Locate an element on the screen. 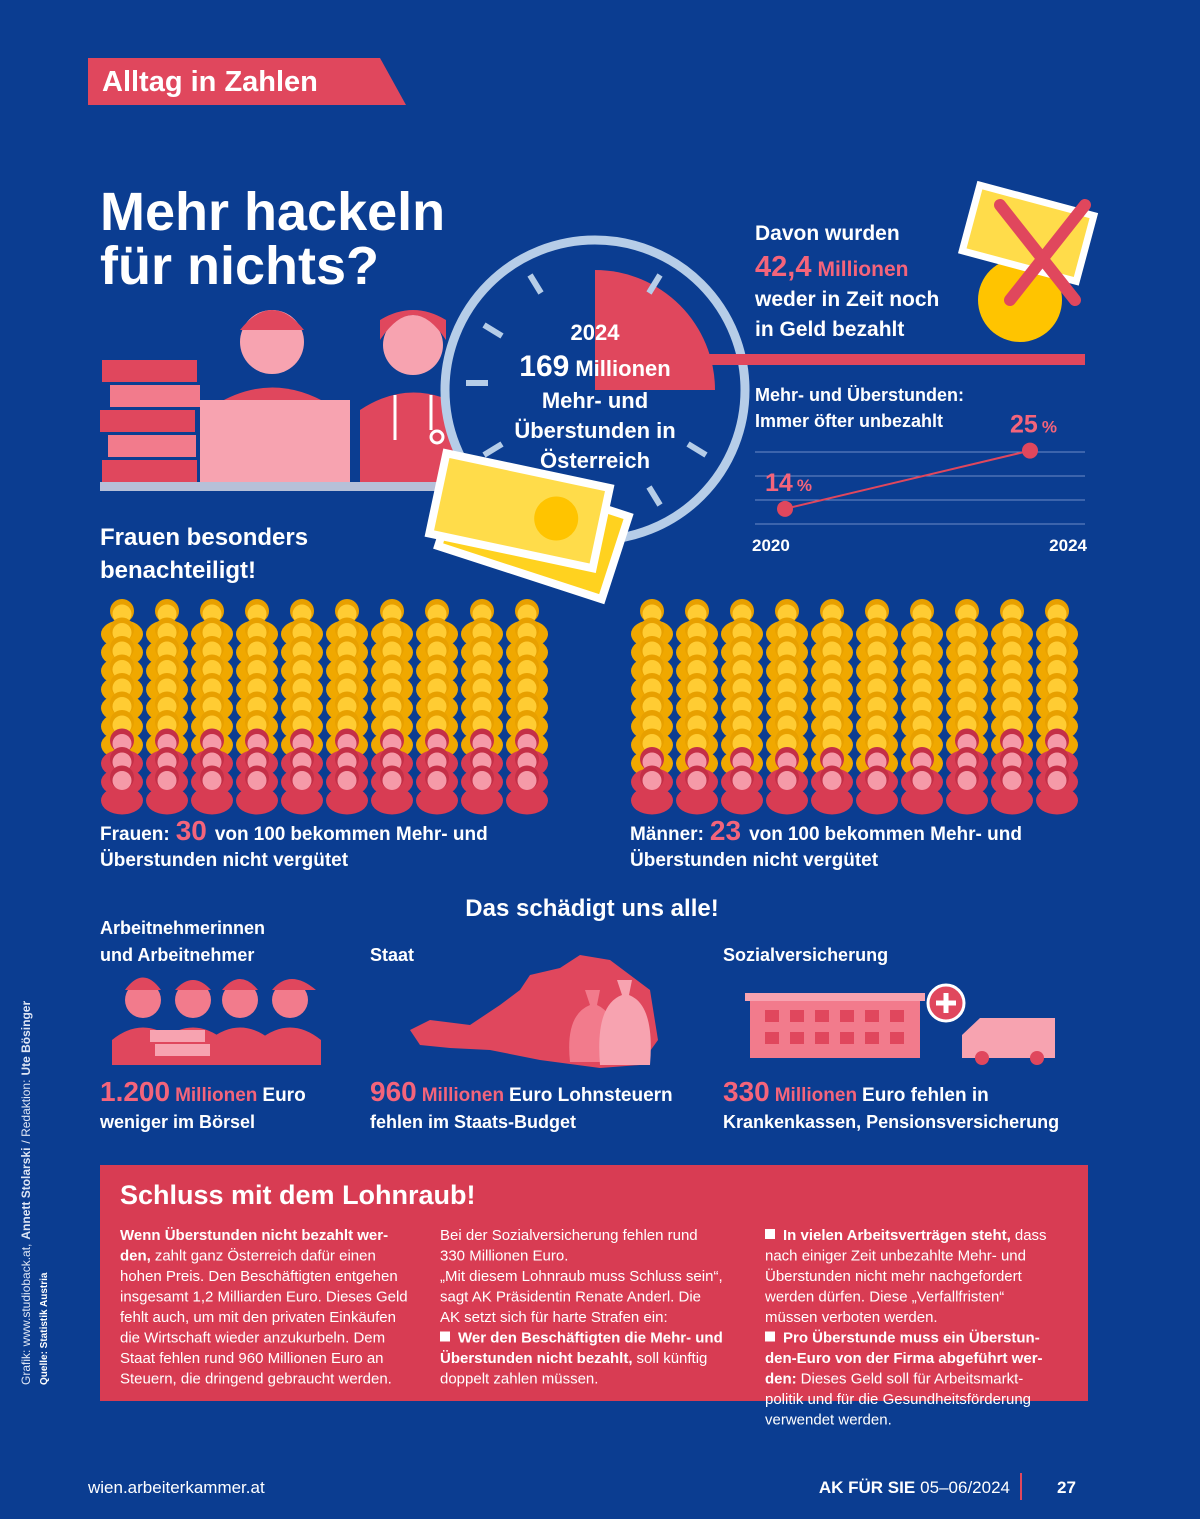 The image size is (1200, 1519). callout-line: politik und für die Gesundheitsförderung is located at coordinates (898, 1399).